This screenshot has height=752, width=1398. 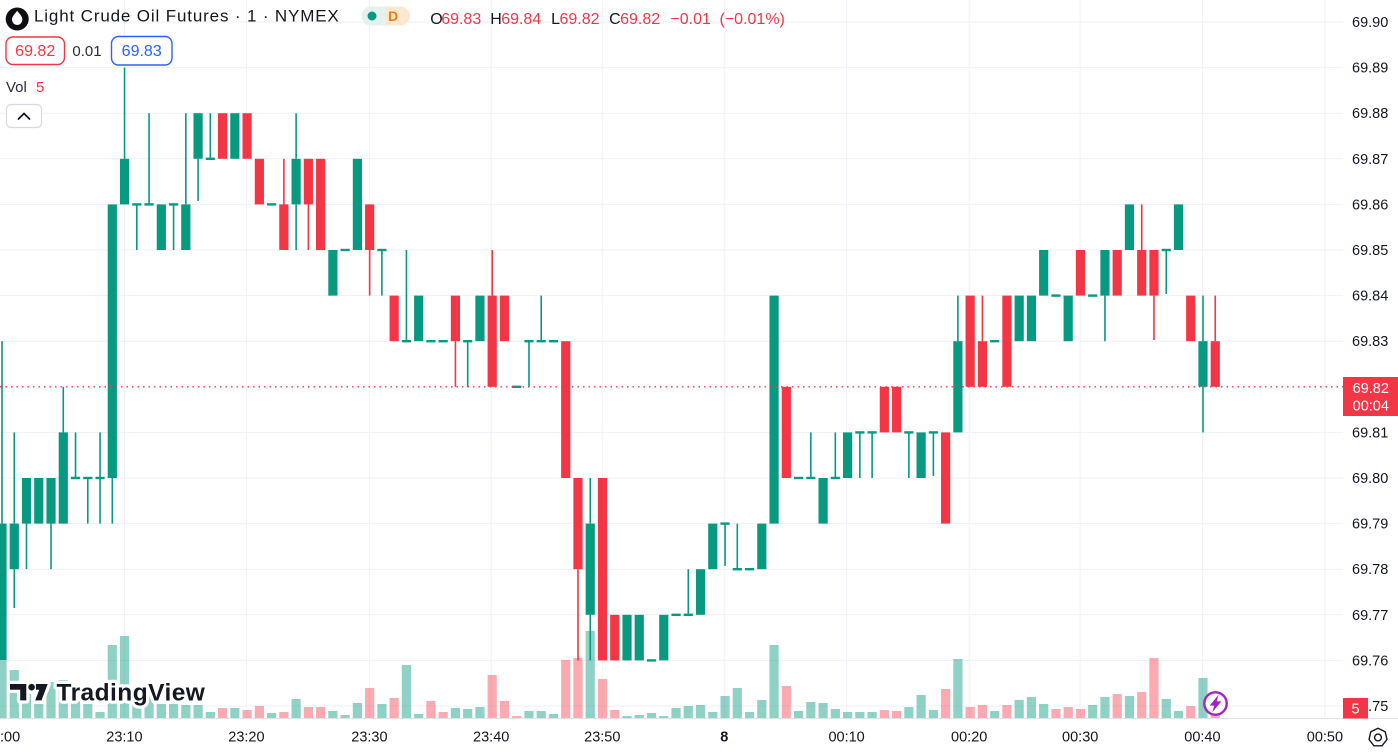 I want to click on svg-text: 69.86, so click(x=1370, y=205).